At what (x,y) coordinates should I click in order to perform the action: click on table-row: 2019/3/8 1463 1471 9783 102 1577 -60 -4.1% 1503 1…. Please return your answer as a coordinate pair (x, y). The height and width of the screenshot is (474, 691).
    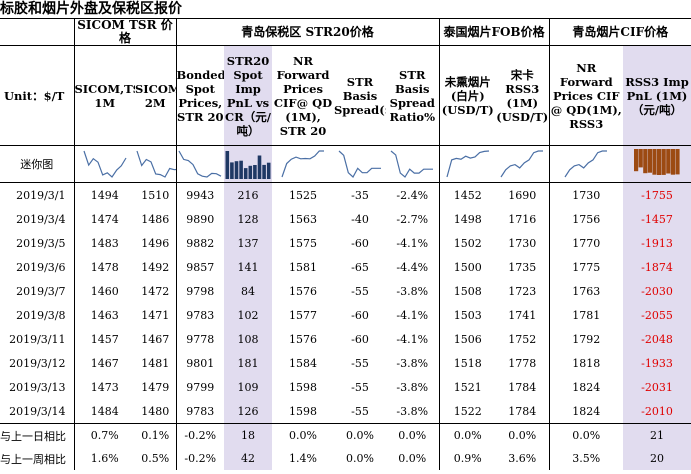
    Looking at the image, I should click on (345, 315).